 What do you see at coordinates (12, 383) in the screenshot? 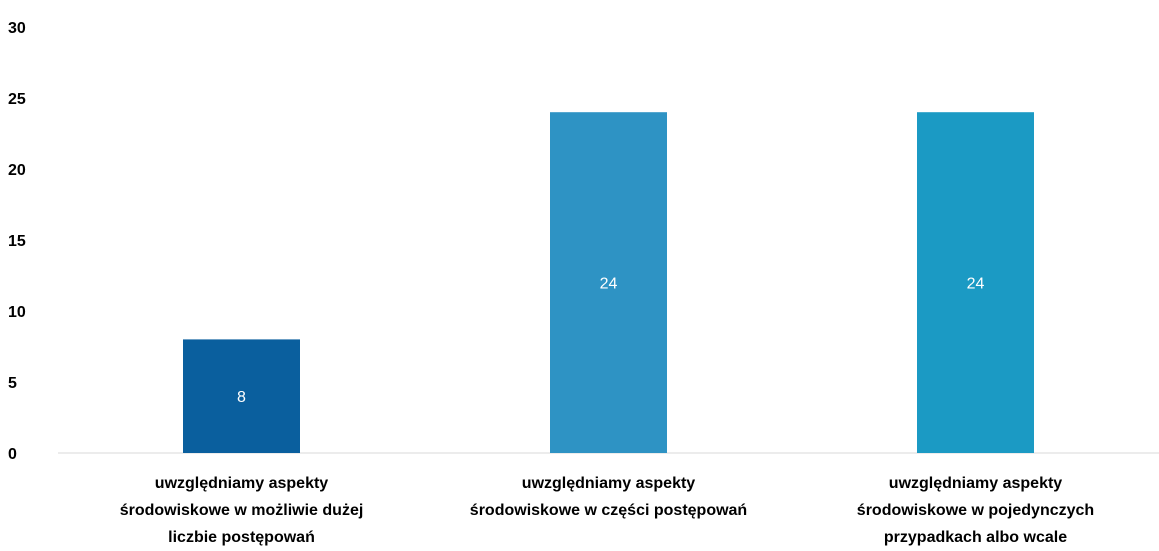
I see `y-tick-label: 5` at bounding box center [12, 383].